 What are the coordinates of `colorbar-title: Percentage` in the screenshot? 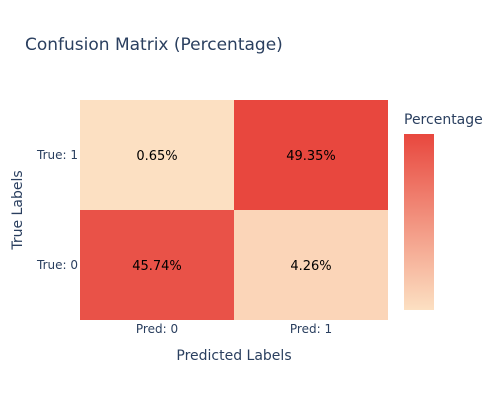 It's located at (443, 120).